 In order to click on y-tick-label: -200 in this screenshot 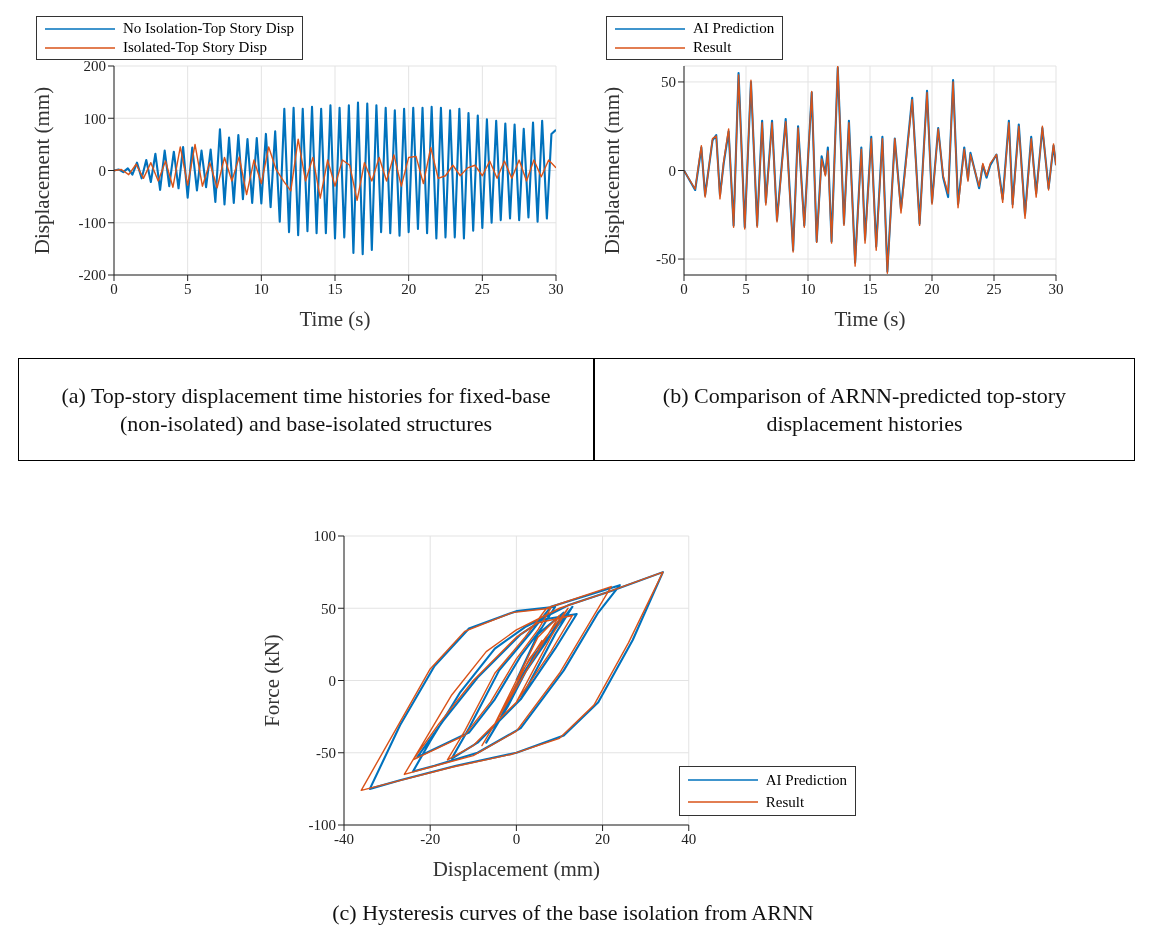, I will do `click(92, 275)`.